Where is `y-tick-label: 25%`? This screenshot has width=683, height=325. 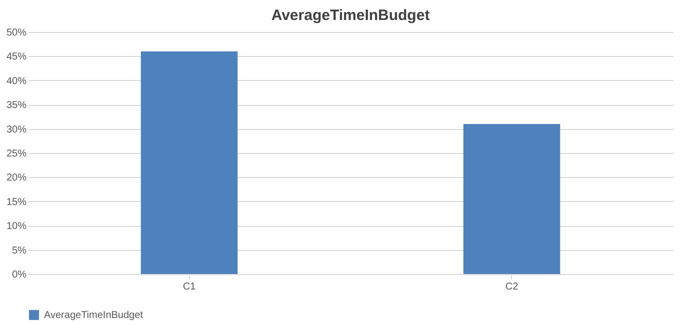 y-tick-label: 25% is located at coordinates (16, 154).